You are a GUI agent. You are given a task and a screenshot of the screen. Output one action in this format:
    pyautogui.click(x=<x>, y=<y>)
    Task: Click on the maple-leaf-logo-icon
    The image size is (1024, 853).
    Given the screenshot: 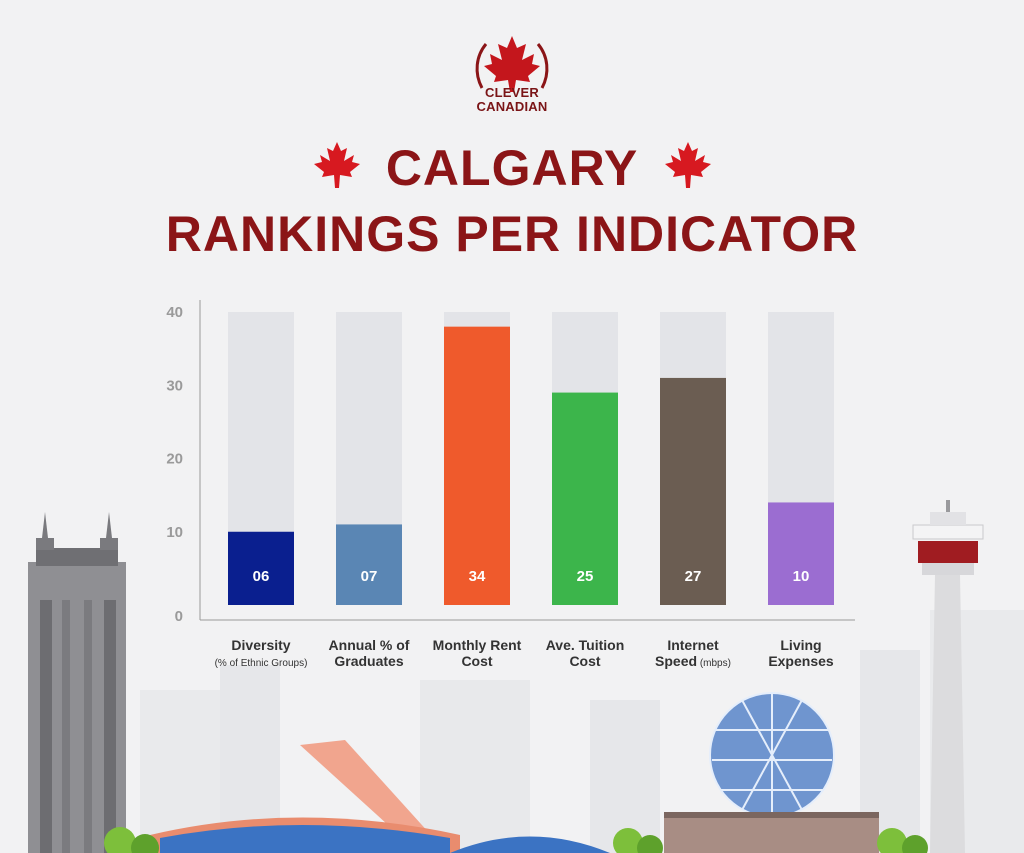 What is the action you would take?
    pyautogui.click(x=512, y=64)
    